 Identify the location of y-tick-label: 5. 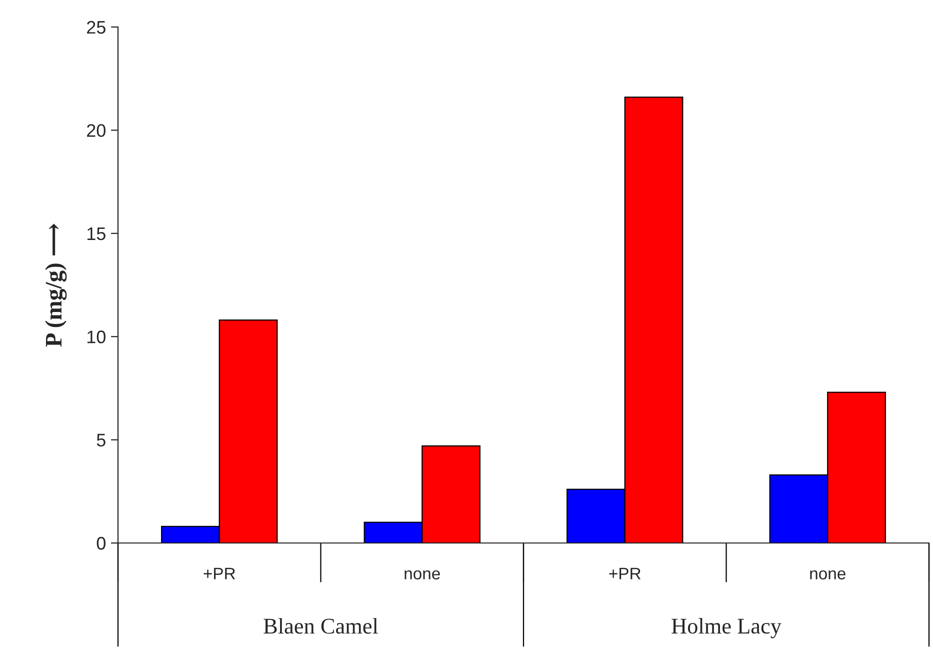
(101, 440).